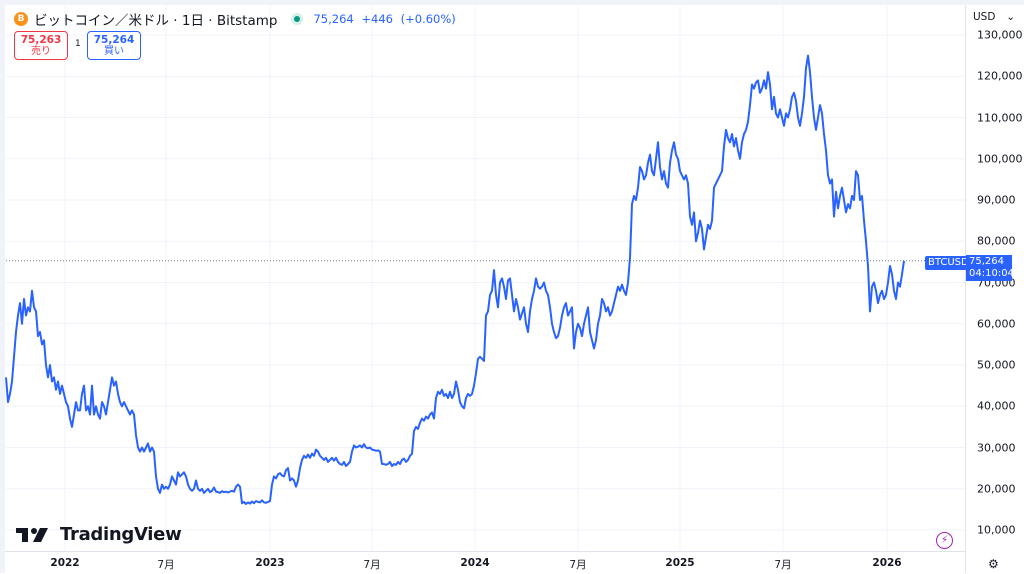 The height and width of the screenshot is (574, 1024). Describe the element at coordinates (377, 19) in the screenshot. I see `price-change: +446` at that location.